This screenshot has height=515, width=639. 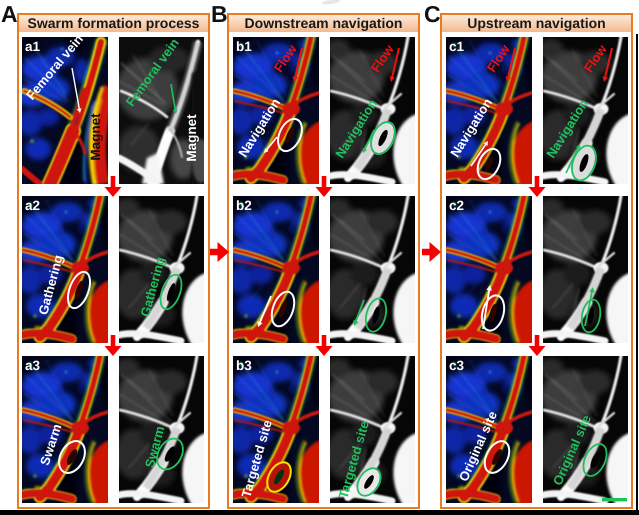 What do you see at coordinates (244, 46) in the screenshot?
I see `svg-text: b1` at bounding box center [244, 46].